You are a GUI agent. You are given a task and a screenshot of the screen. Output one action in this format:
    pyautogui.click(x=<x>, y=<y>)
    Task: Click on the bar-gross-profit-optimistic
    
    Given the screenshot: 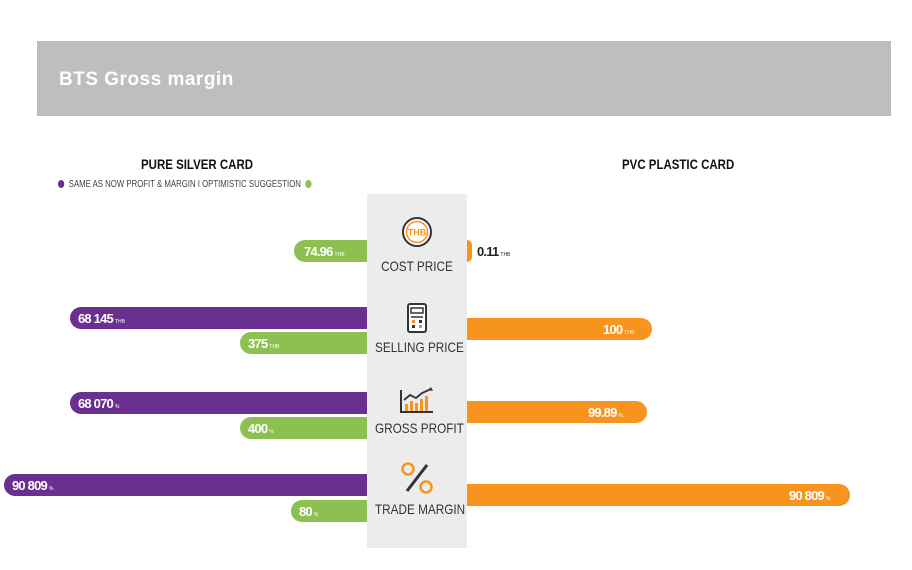 What is the action you would take?
    pyautogui.click(x=303, y=428)
    